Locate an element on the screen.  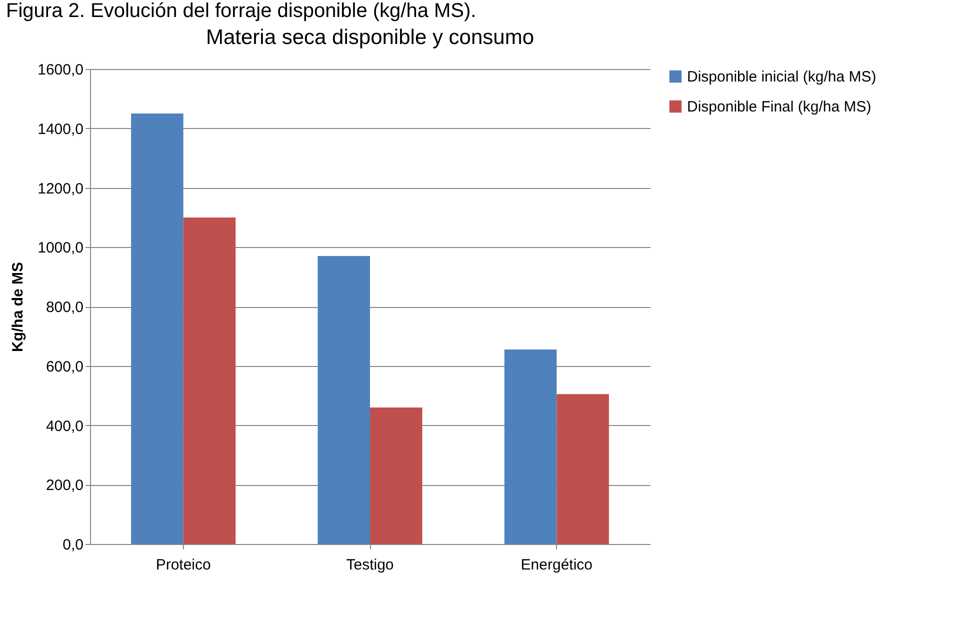
x-tick-label: Testigo is located at coordinates (370, 565).